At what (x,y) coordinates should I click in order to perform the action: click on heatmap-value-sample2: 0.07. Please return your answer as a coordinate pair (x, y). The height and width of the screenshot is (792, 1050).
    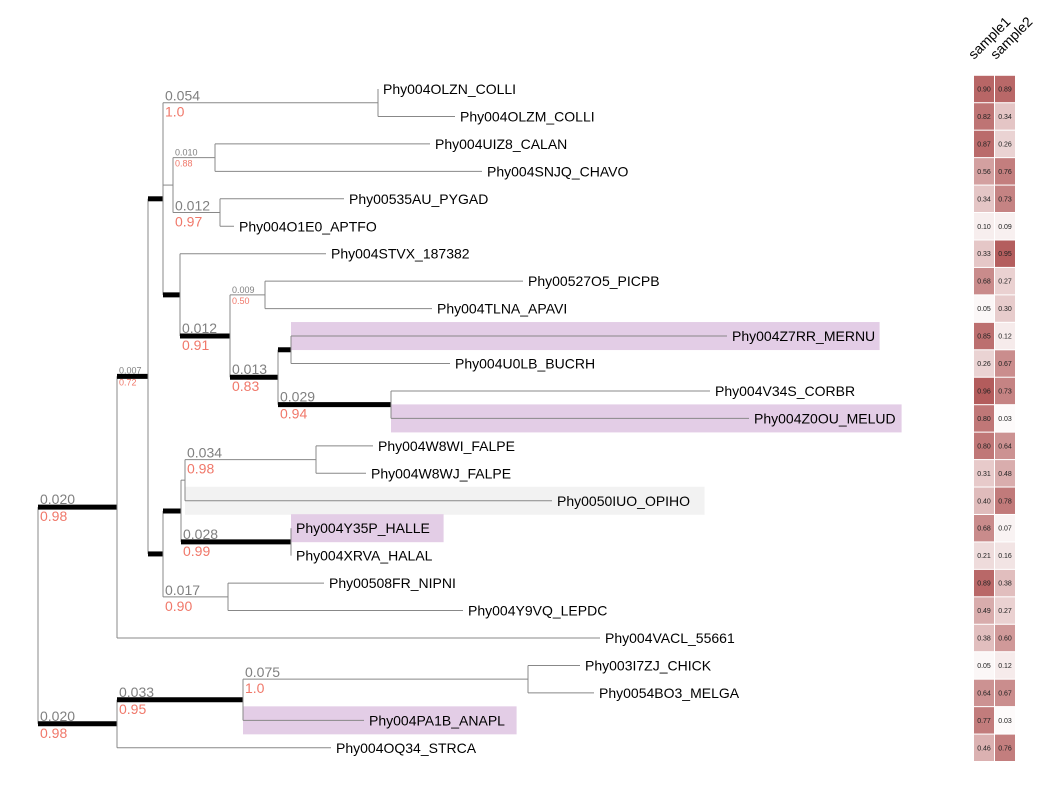
    Looking at the image, I should click on (1005, 529).